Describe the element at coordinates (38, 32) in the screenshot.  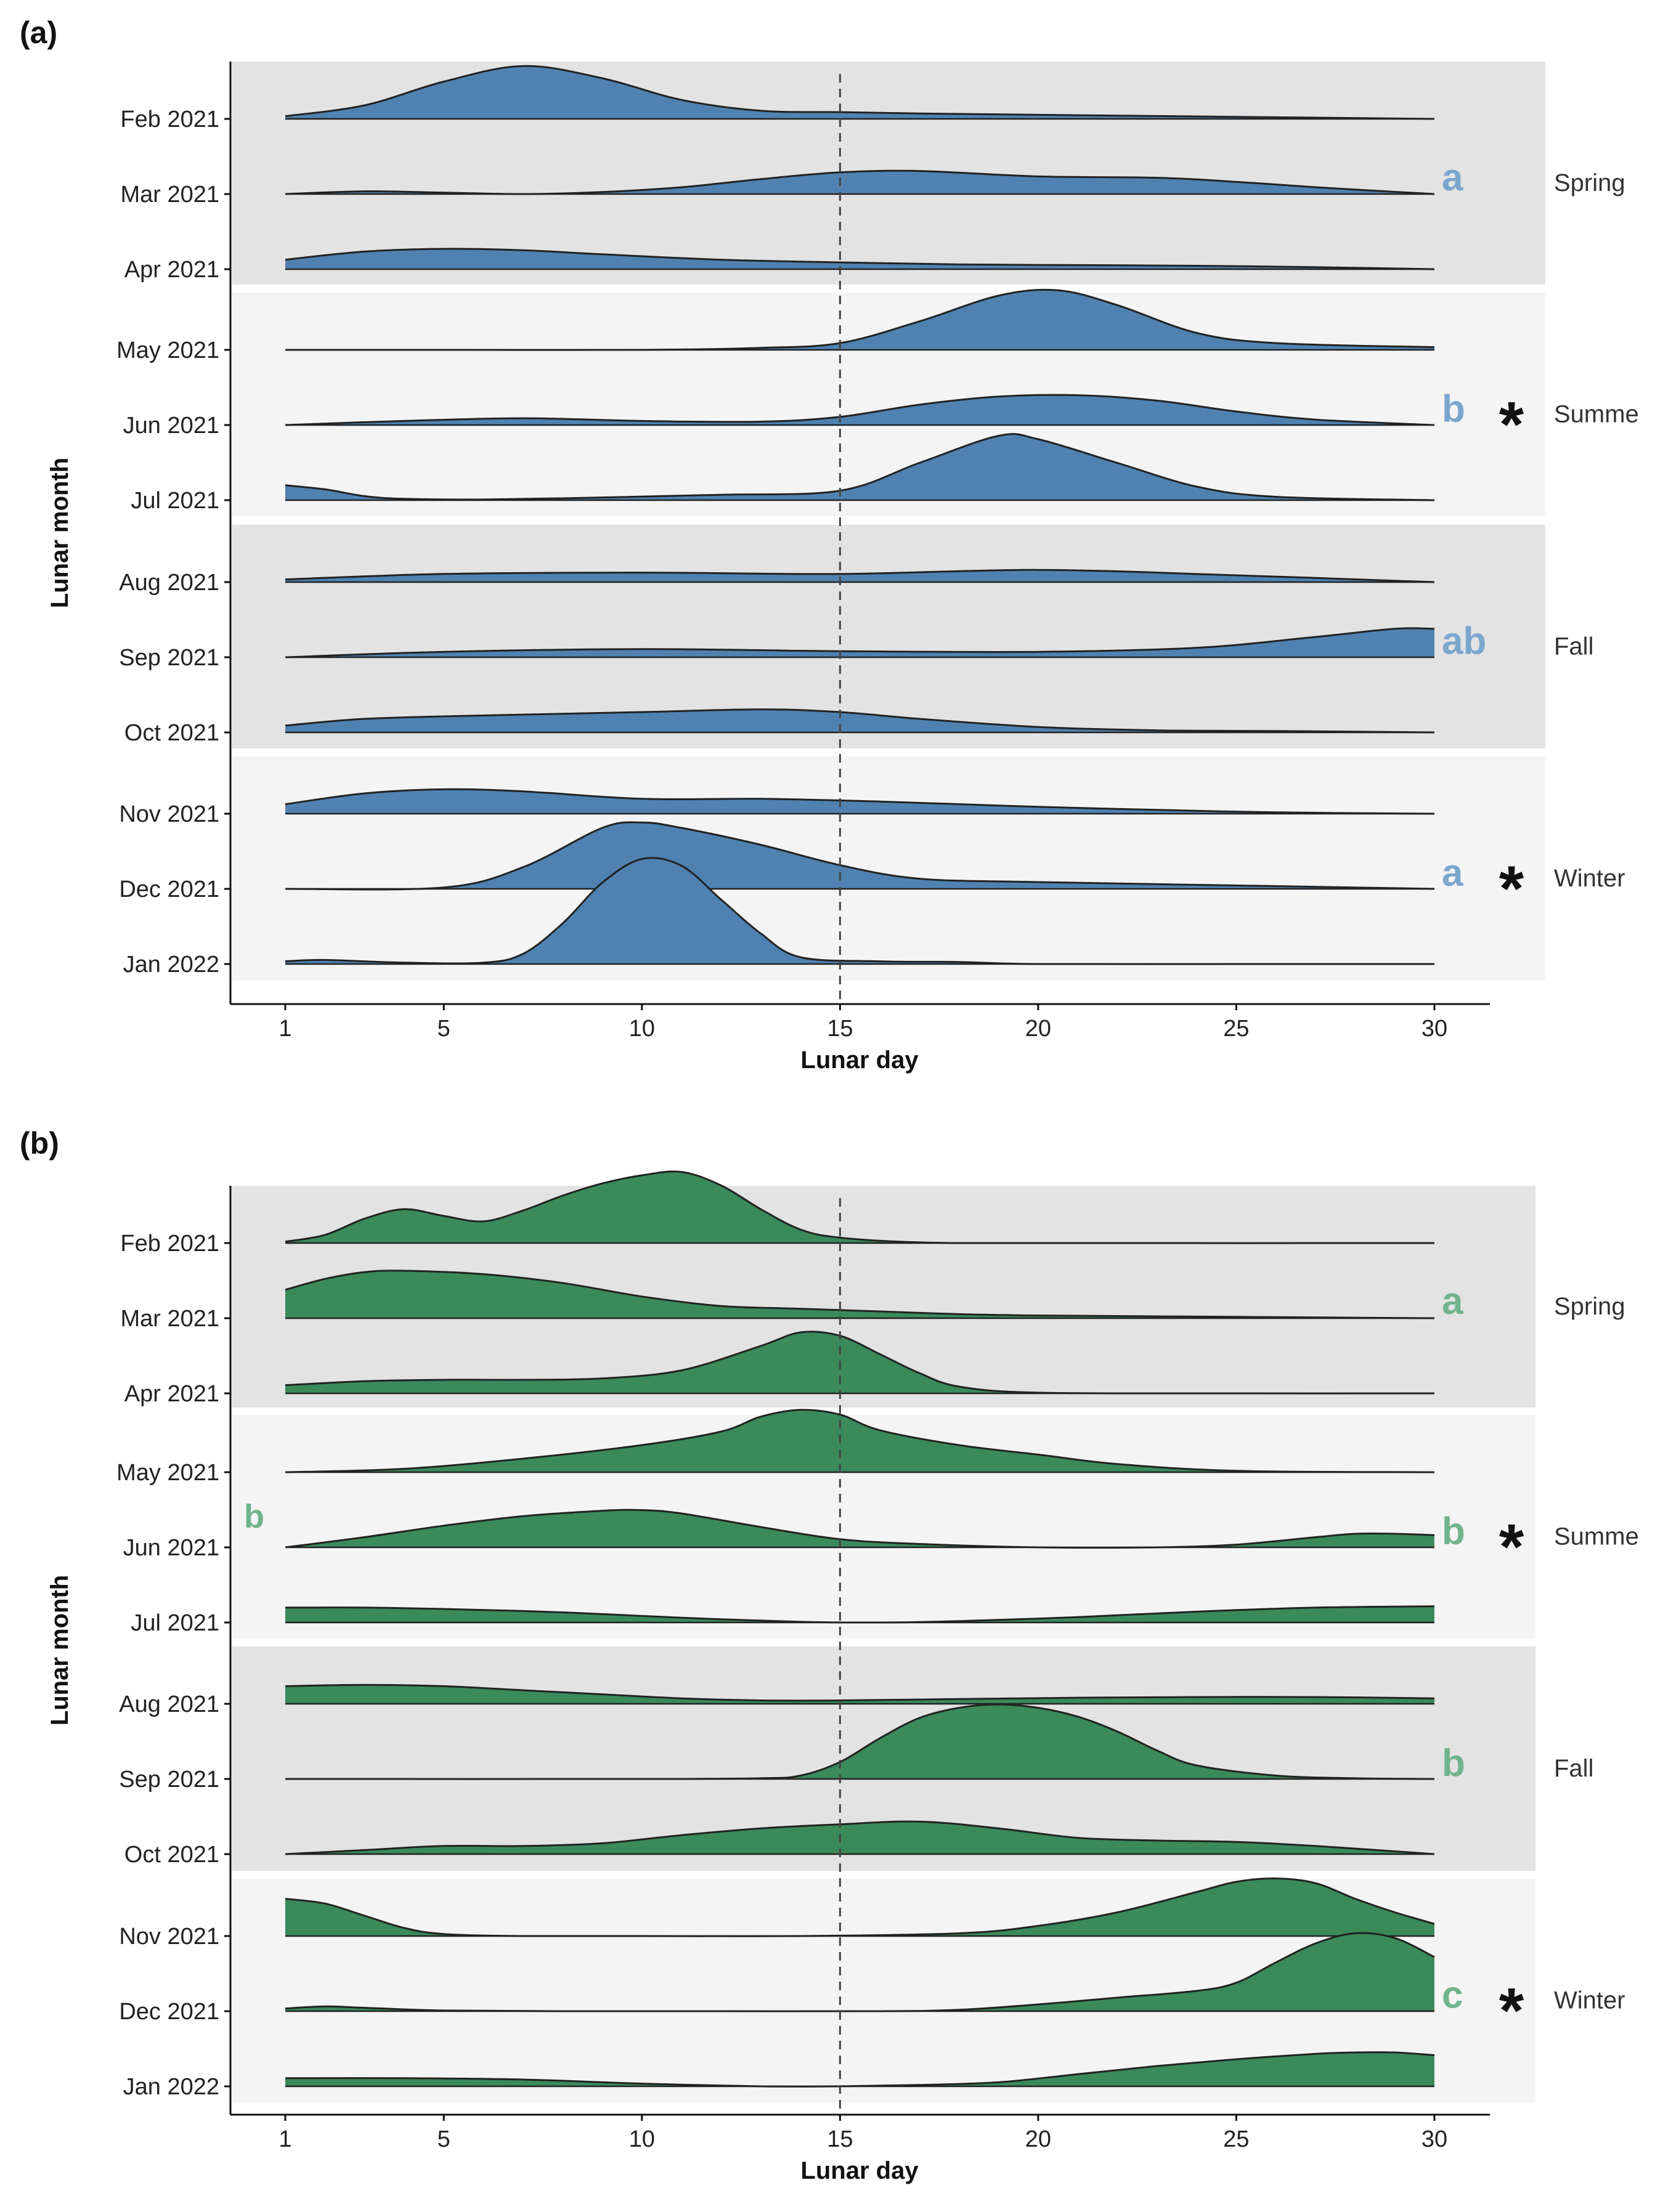
I see `panel-label-a: (a)` at that location.